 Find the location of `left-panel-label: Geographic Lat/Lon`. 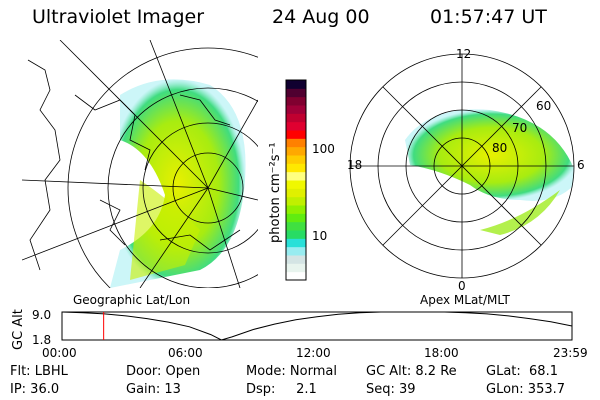

left-panel-label: Geographic Lat/Lon is located at coordinates (131, 300).